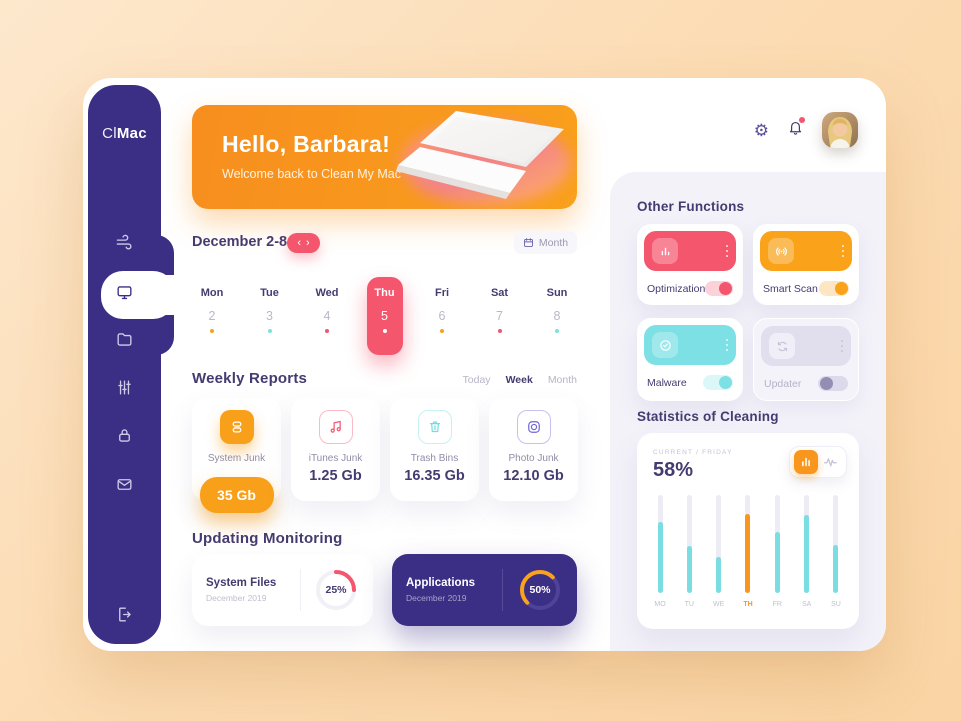  What do you see at coordinates (796, 129) in the screenshot?
I see `bell-icon` at bounding box center [796, 129].